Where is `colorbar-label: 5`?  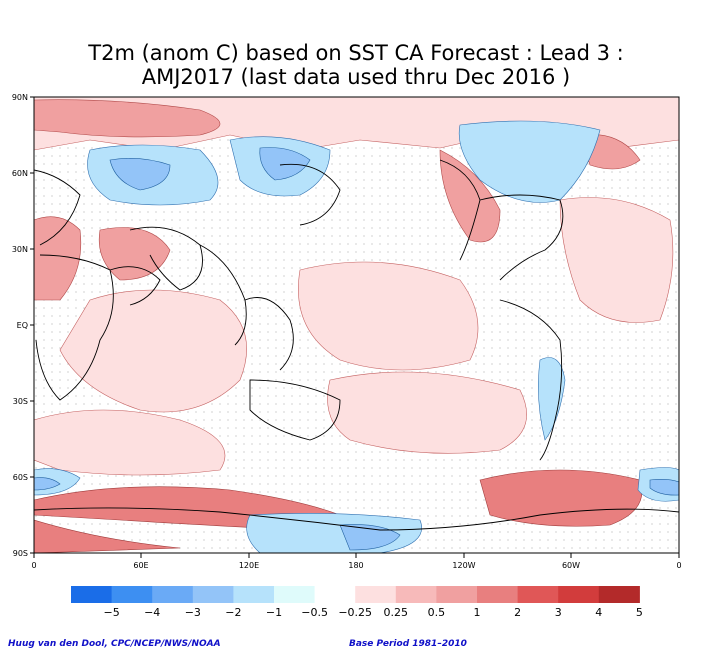
colorbar-label: 5 is located at coordinates (639, 612).